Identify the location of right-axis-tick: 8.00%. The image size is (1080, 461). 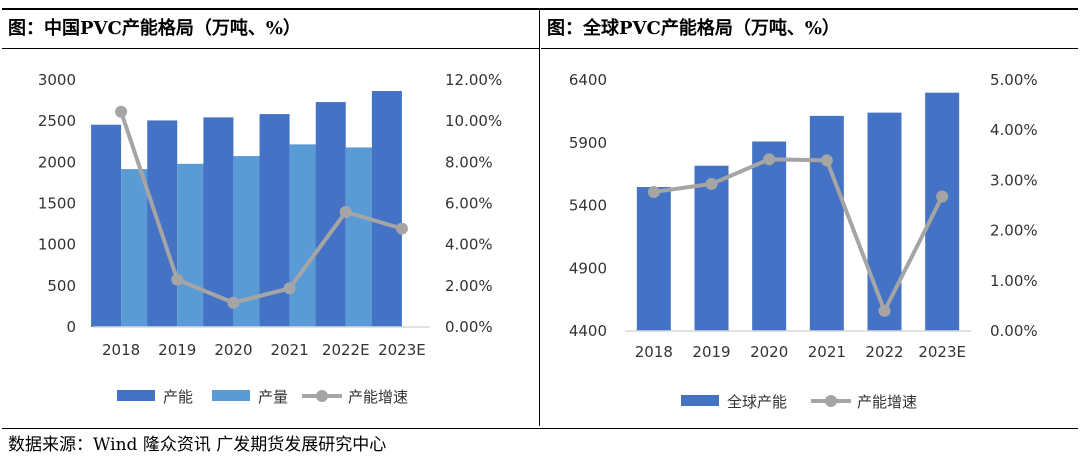
(469, 162).